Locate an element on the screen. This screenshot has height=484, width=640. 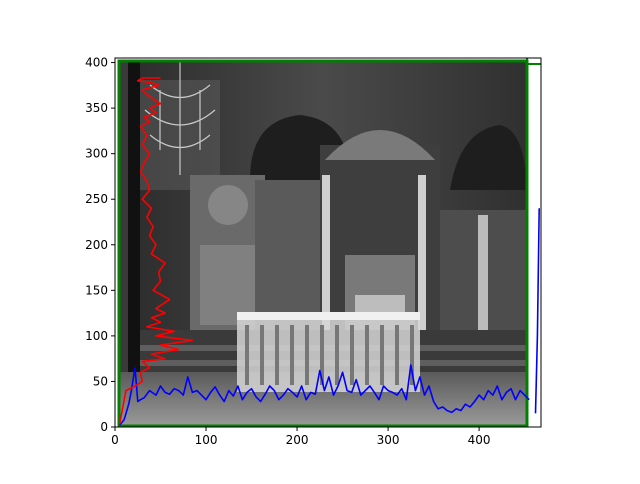
x-tick-label: 100 is located at coordinates (206, 440).